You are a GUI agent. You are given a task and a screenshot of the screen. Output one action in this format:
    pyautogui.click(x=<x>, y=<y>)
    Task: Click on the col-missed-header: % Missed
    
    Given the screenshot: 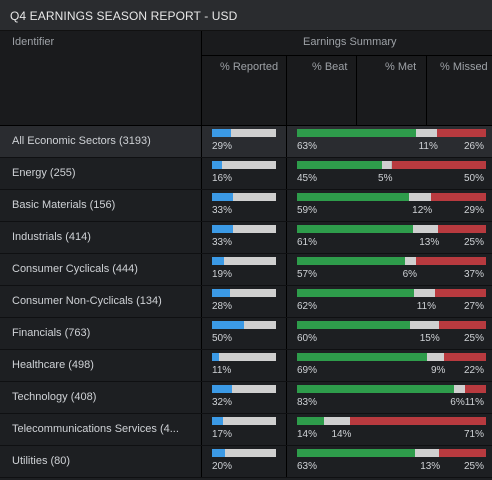 What is the action you would take?
    pyautogui.click(x=464, y=67)
    